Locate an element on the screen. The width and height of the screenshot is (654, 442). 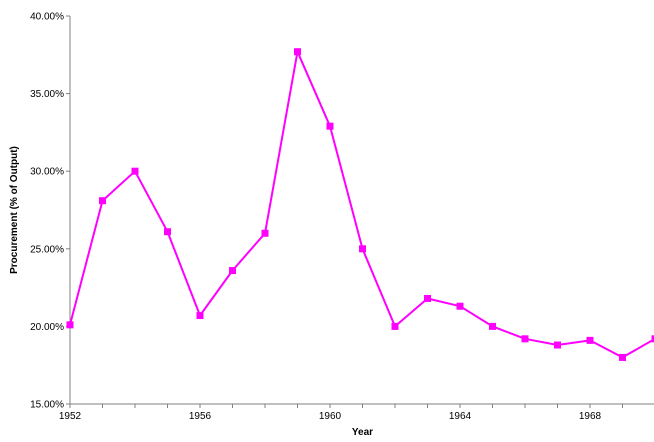
y-tick-label: 15.00% is located at coordinates (47, 405).